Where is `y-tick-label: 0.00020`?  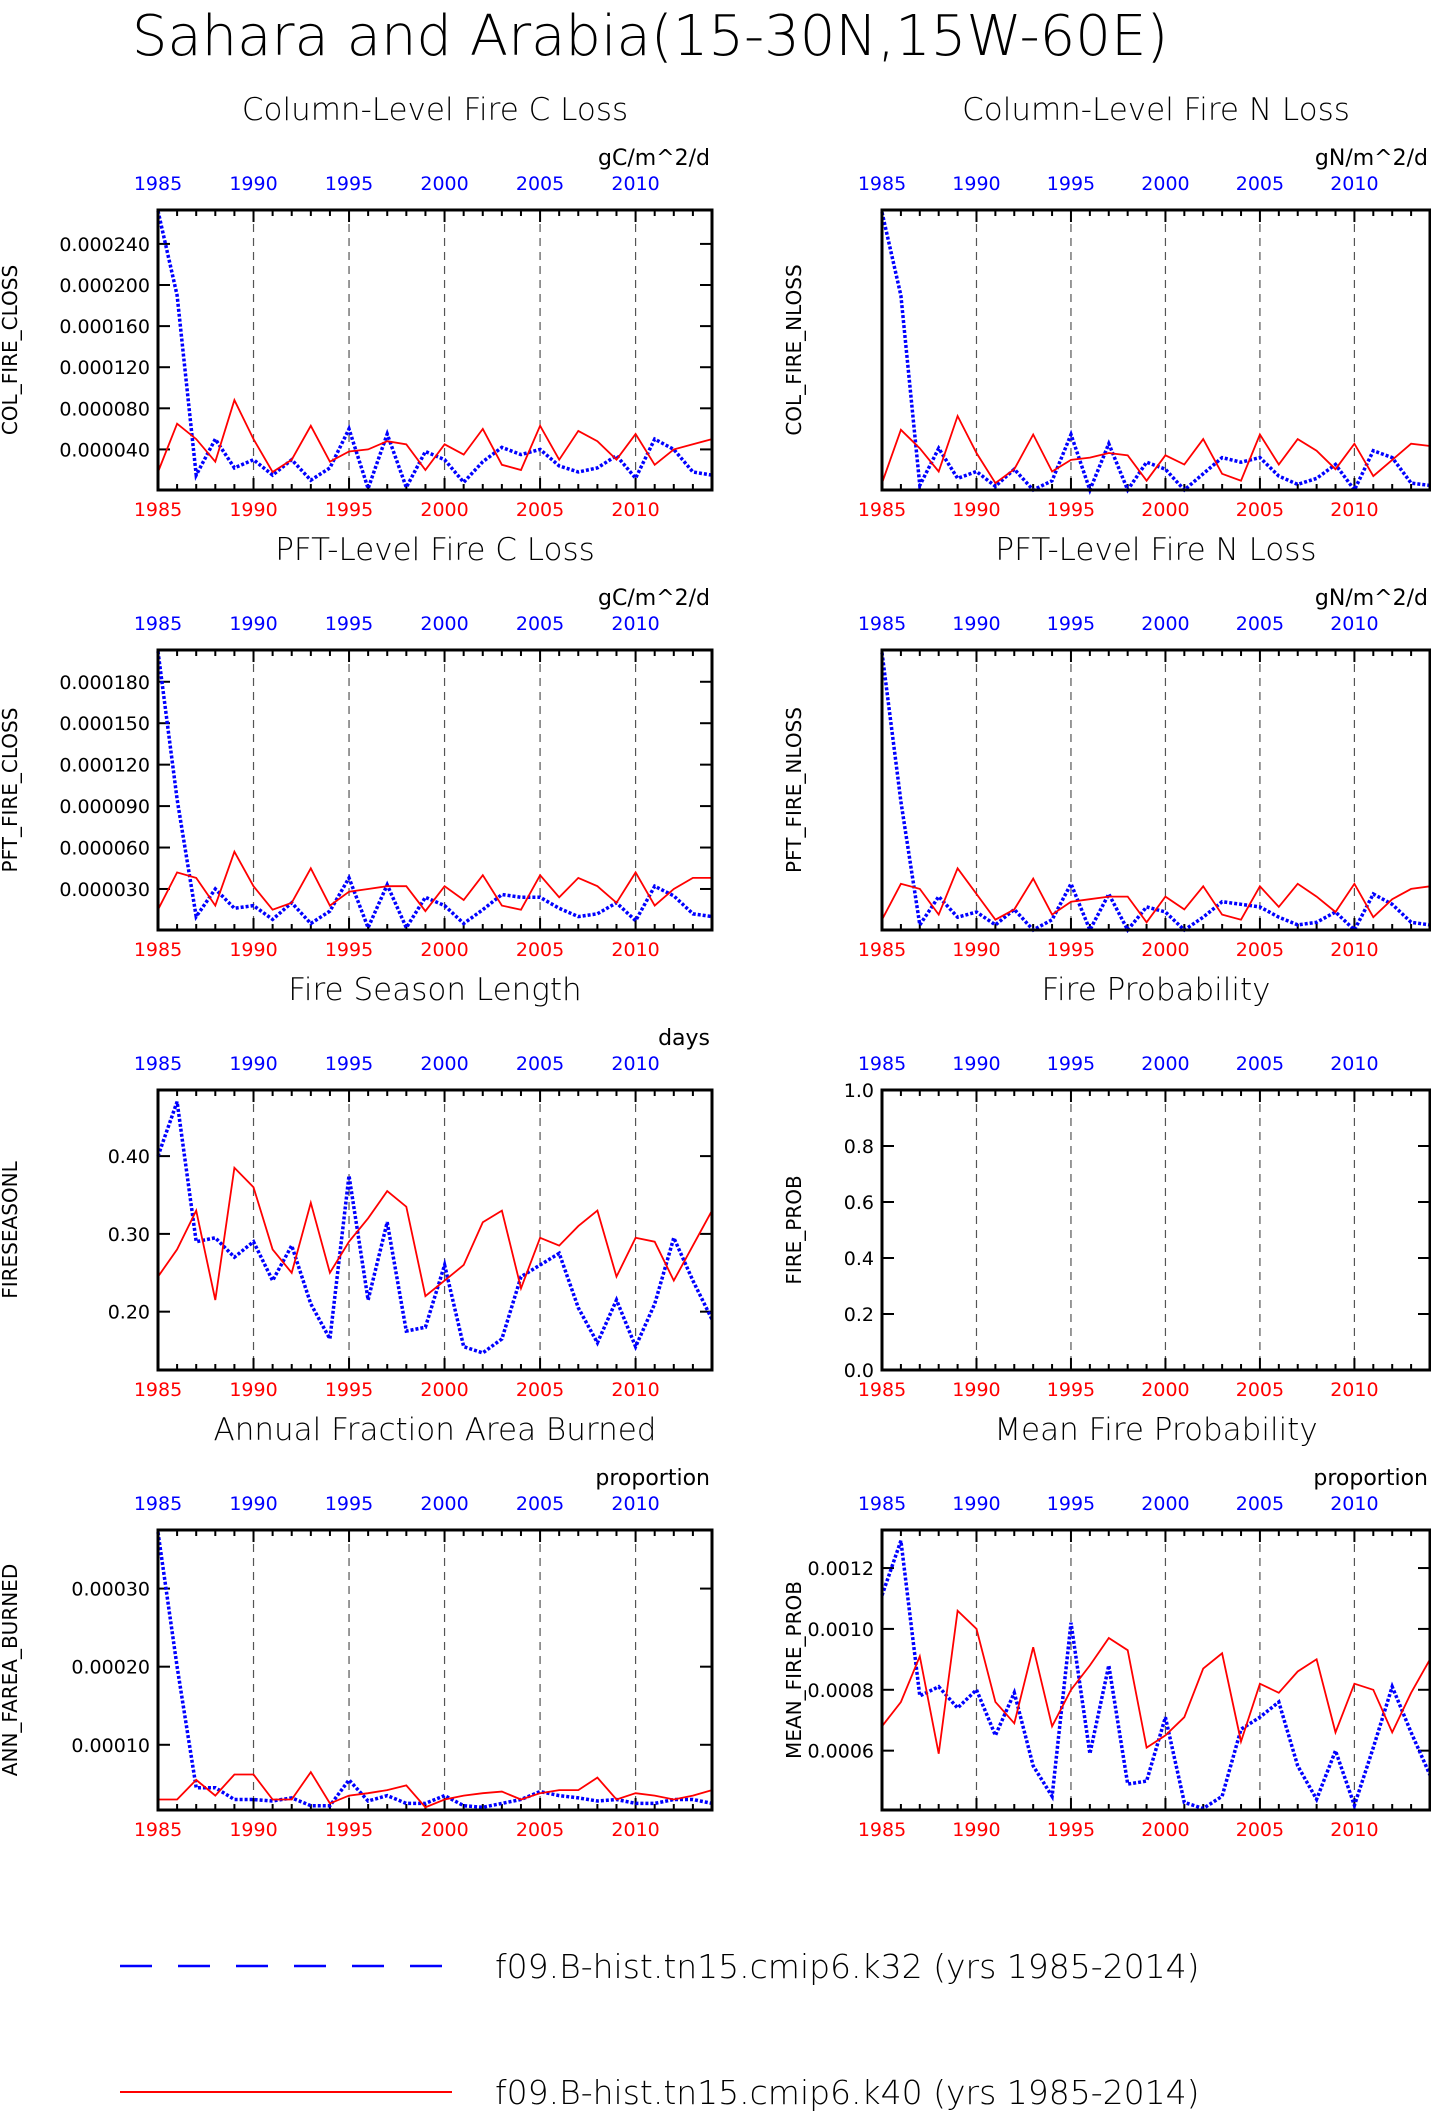 y-tick-label: 0.00020 is located at coordinates (110, 1668).